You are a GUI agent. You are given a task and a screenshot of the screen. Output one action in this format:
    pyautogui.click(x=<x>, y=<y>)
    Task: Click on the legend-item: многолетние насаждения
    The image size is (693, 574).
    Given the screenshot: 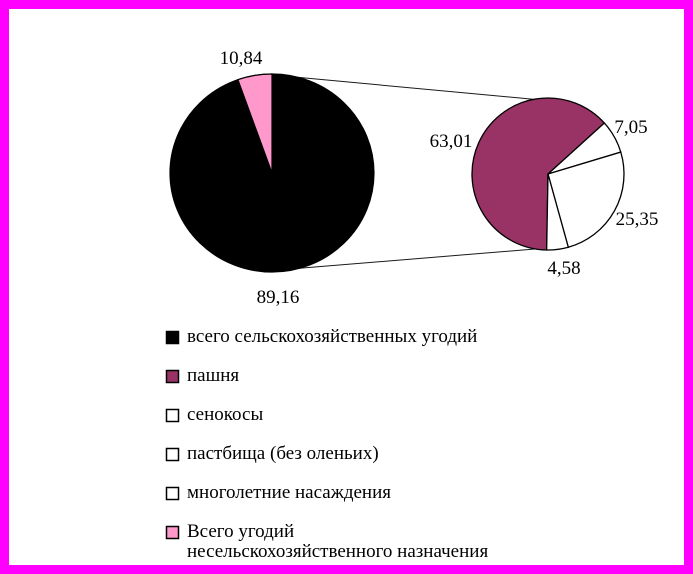 What is the action you would take?
    pyautogui.click(x=326, y=493)
    